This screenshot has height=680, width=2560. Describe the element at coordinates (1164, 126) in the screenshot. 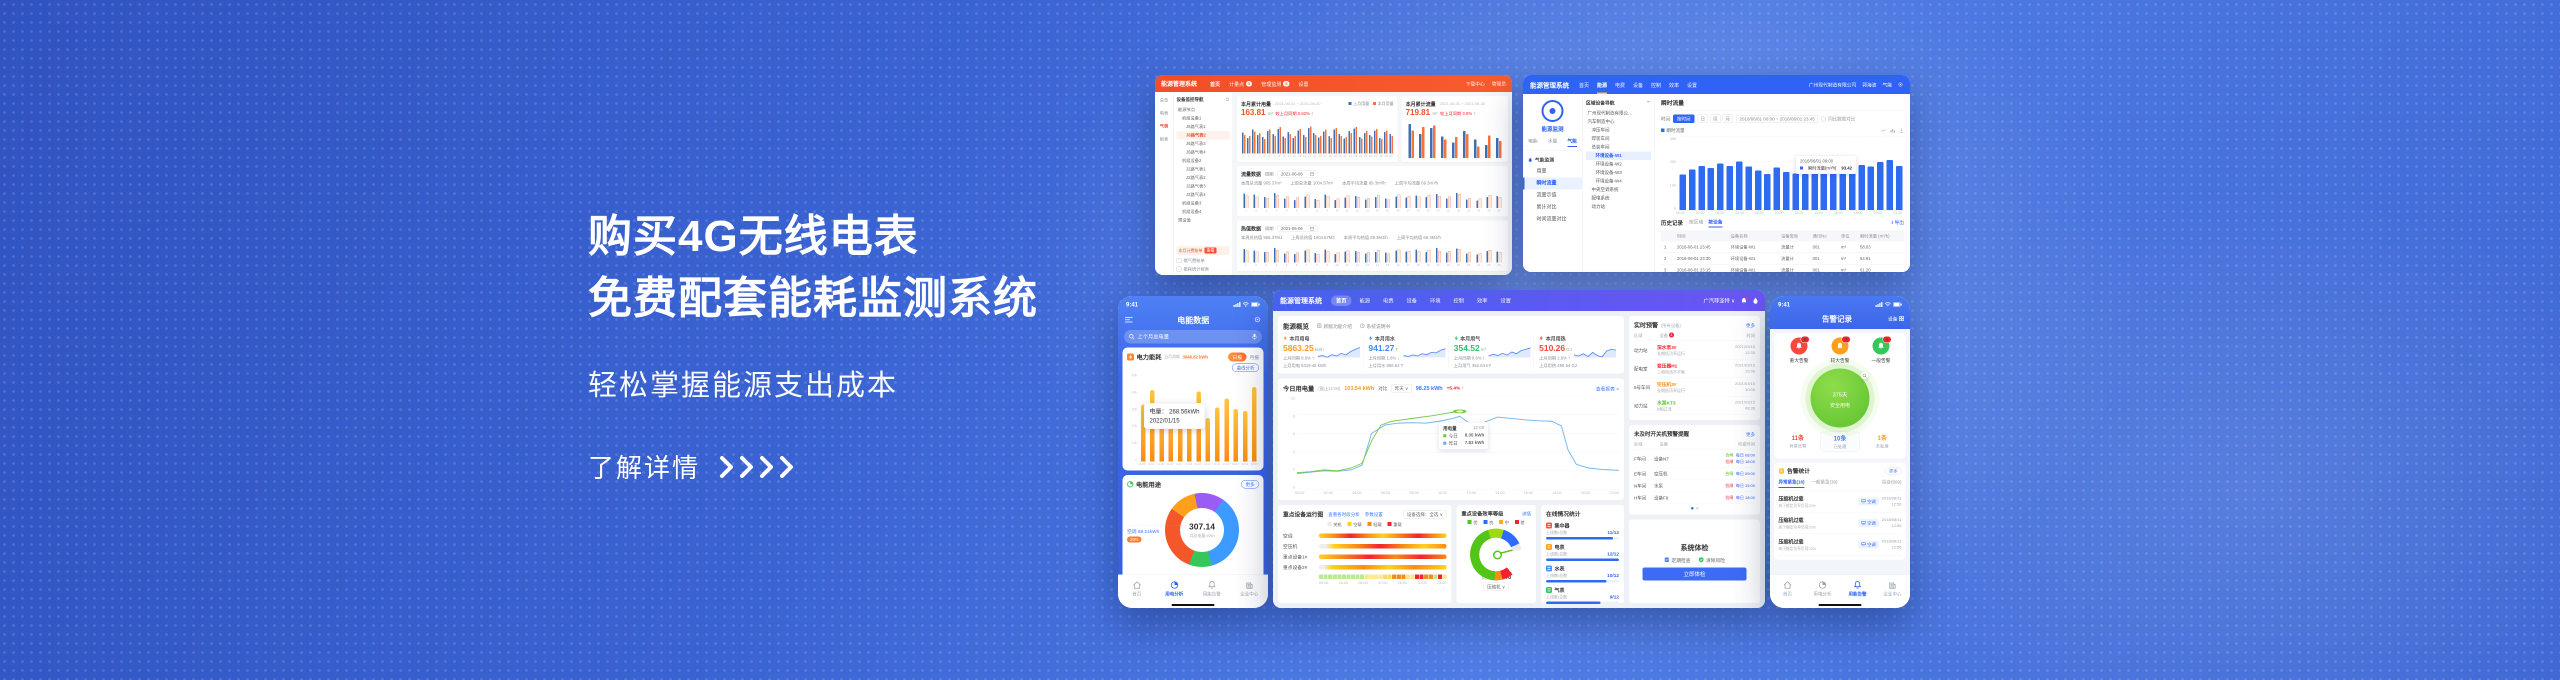

I see `gas-mini-item: 气表` at that location.